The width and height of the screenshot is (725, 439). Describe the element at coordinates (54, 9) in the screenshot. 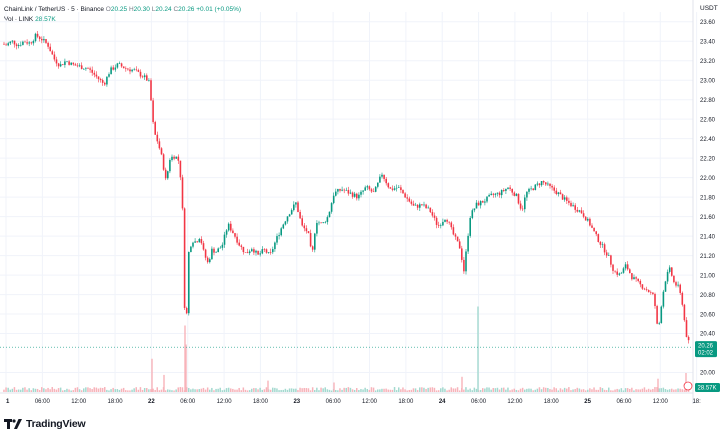

I see `legend-symbol: ChainLink / TetherUS · 5 · Binance` at that location.